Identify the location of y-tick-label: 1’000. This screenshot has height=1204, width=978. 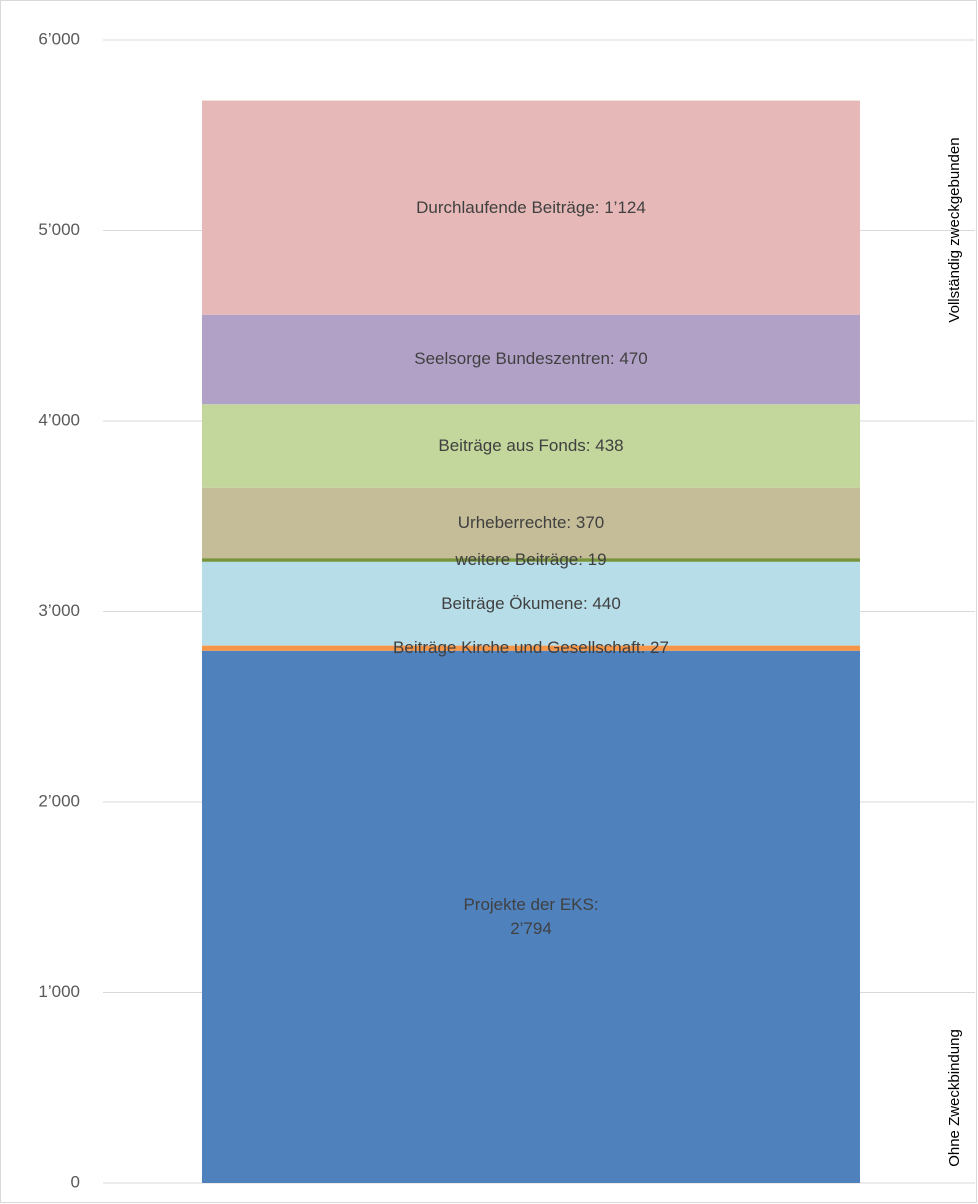
(59, 991).